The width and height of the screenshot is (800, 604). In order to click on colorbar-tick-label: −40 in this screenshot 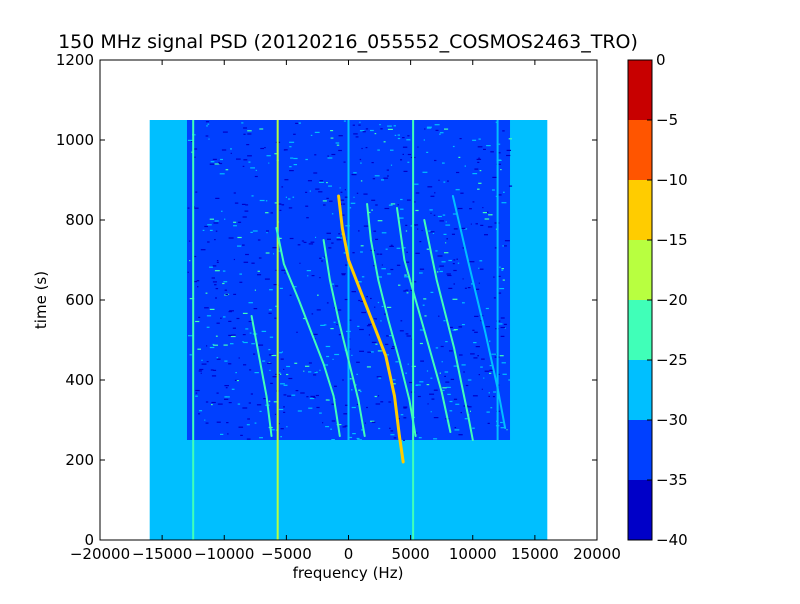, I will do `click(672, 540)`.